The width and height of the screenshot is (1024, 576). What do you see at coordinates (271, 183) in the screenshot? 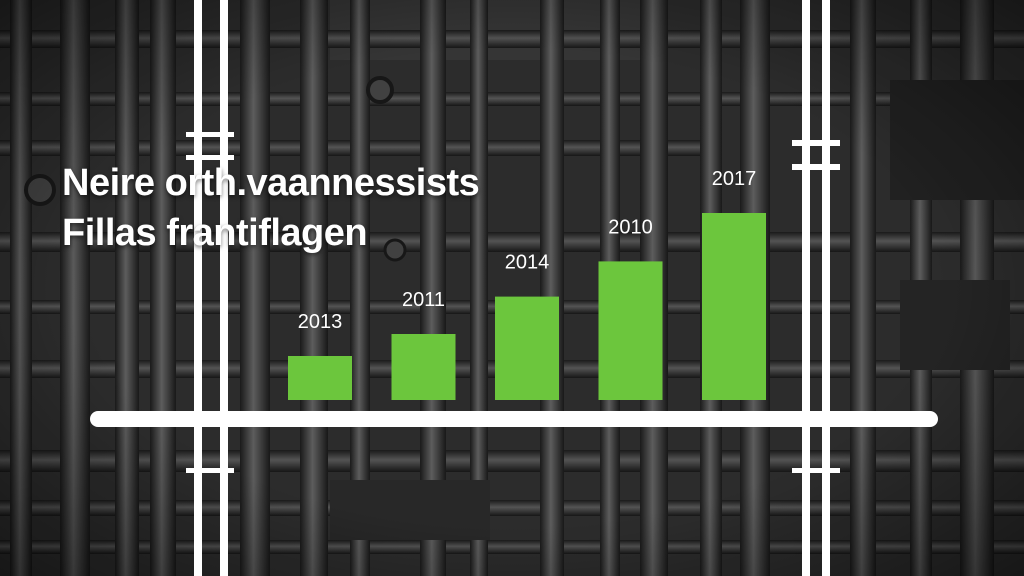
I see `chart-title-line-1: Neire orth.vaannessists` at bounding box center [271, 183].